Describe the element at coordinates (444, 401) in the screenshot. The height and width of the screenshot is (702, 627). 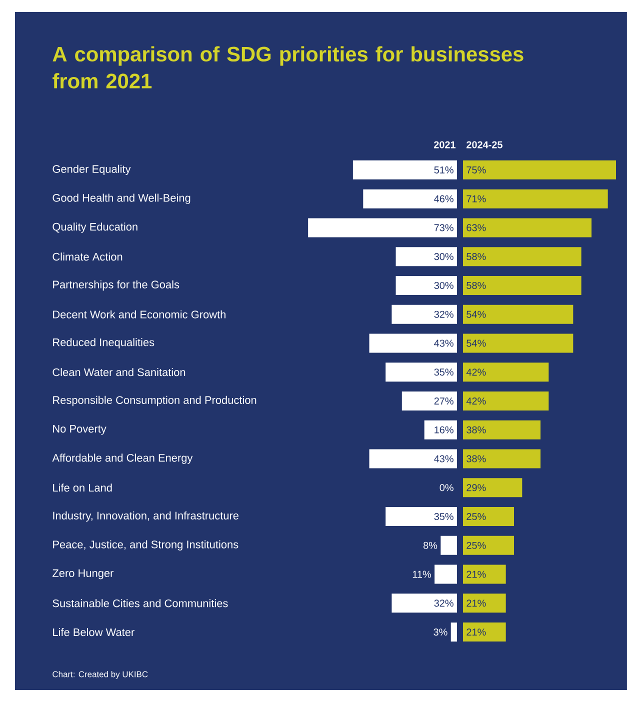
I see `data-label: 27%` at that location.